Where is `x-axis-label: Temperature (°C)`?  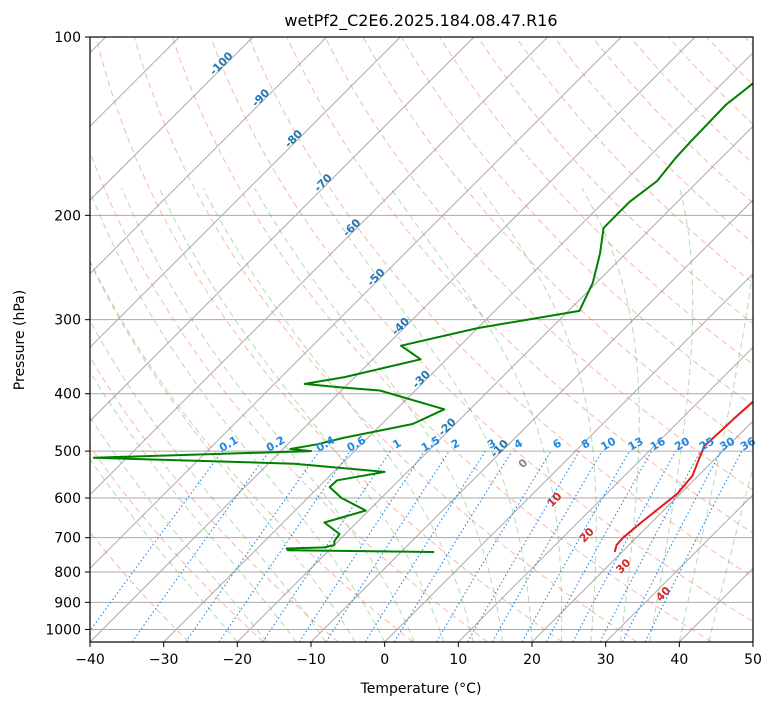 x-axis-label: Temperature (°C) is located at coordinates (421, 689).